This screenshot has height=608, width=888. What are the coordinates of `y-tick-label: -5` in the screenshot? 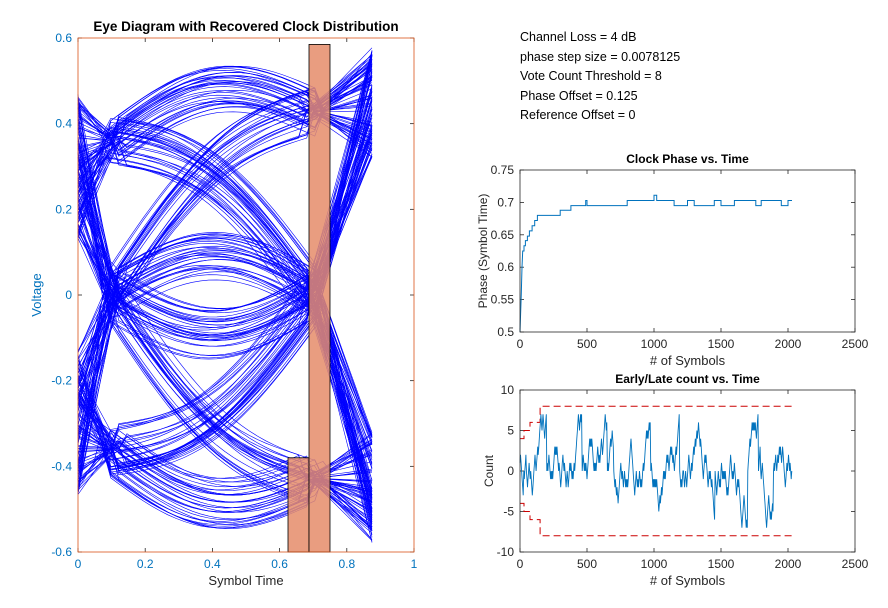 It's located at (508, 512).